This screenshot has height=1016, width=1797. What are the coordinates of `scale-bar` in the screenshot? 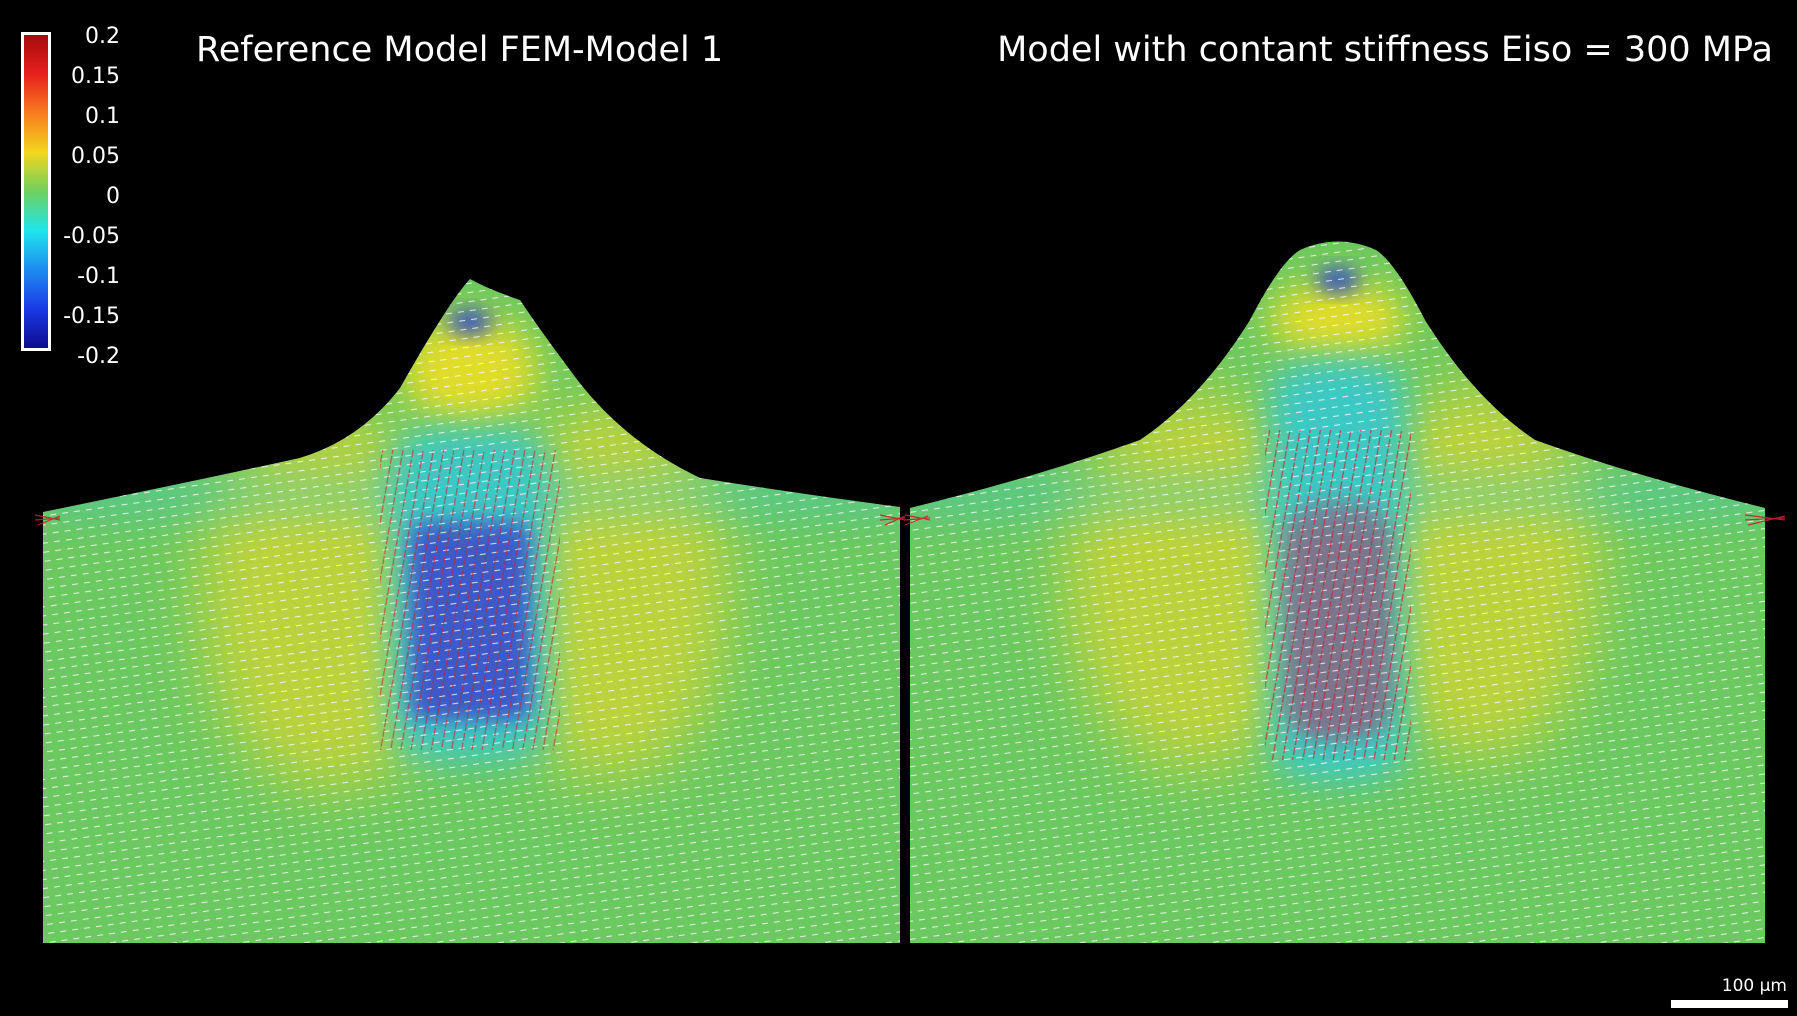 It's located at (1729, 1004).